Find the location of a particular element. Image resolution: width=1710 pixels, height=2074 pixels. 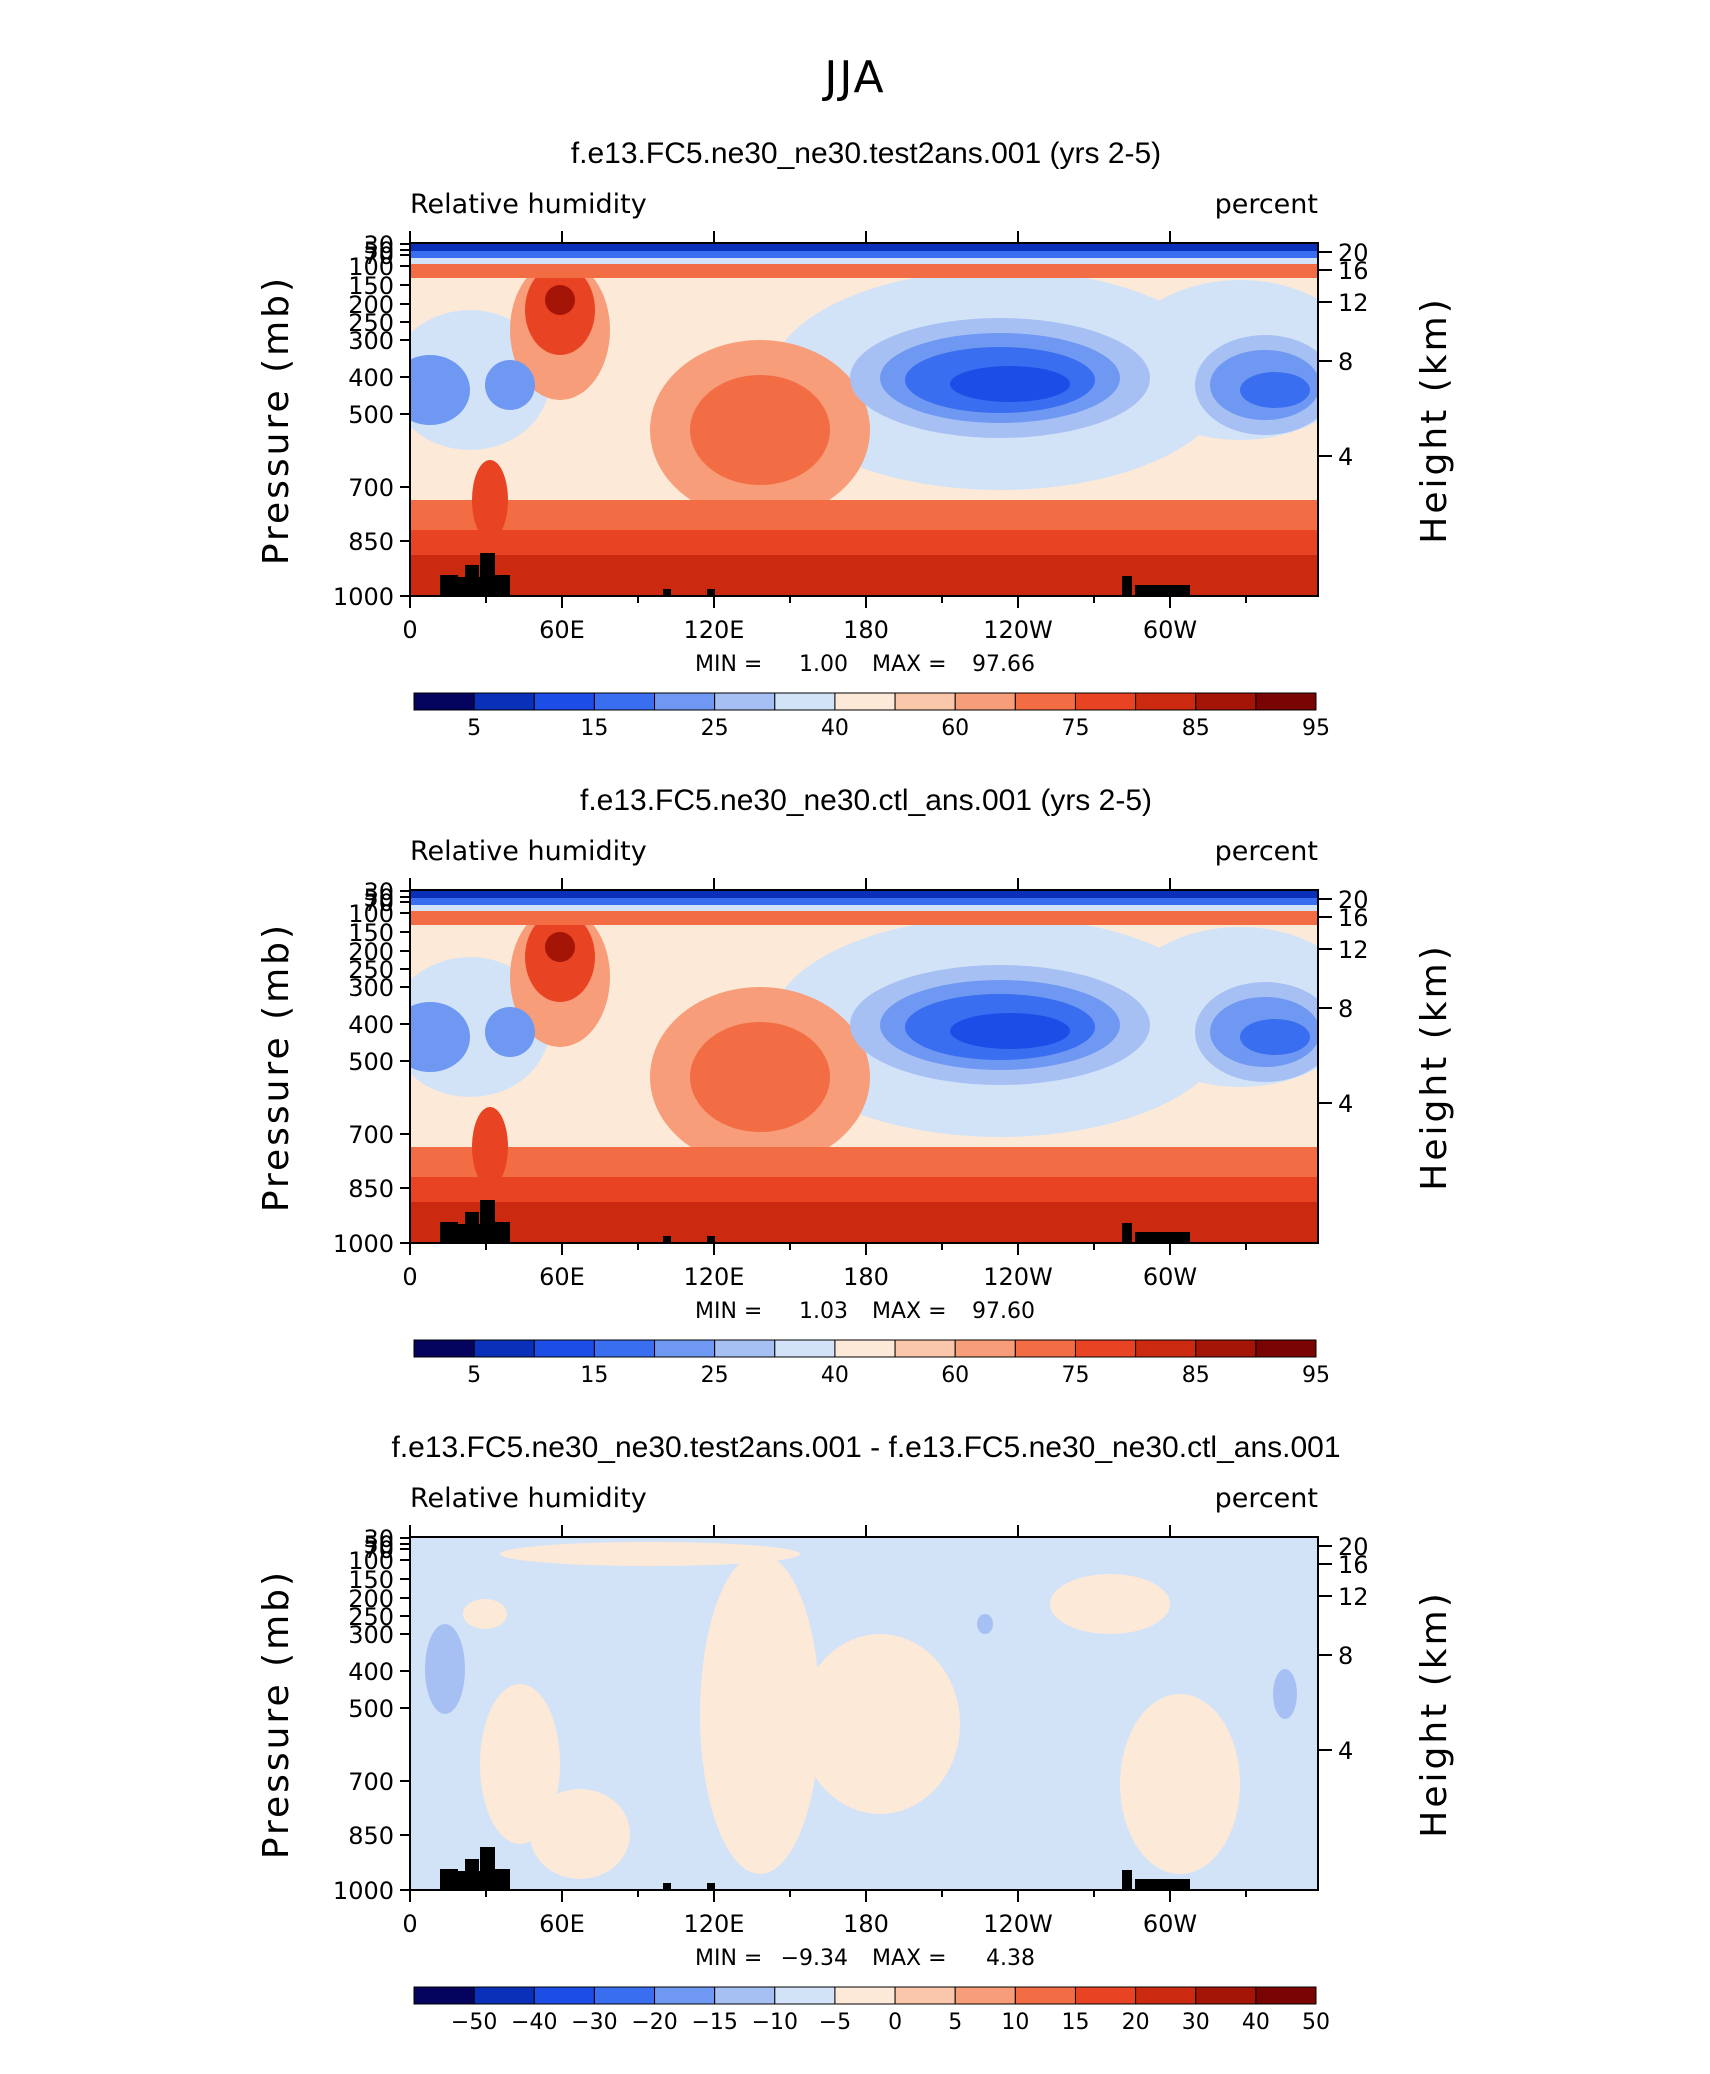

max-label: MAX = is located at coordinates (909, 664).